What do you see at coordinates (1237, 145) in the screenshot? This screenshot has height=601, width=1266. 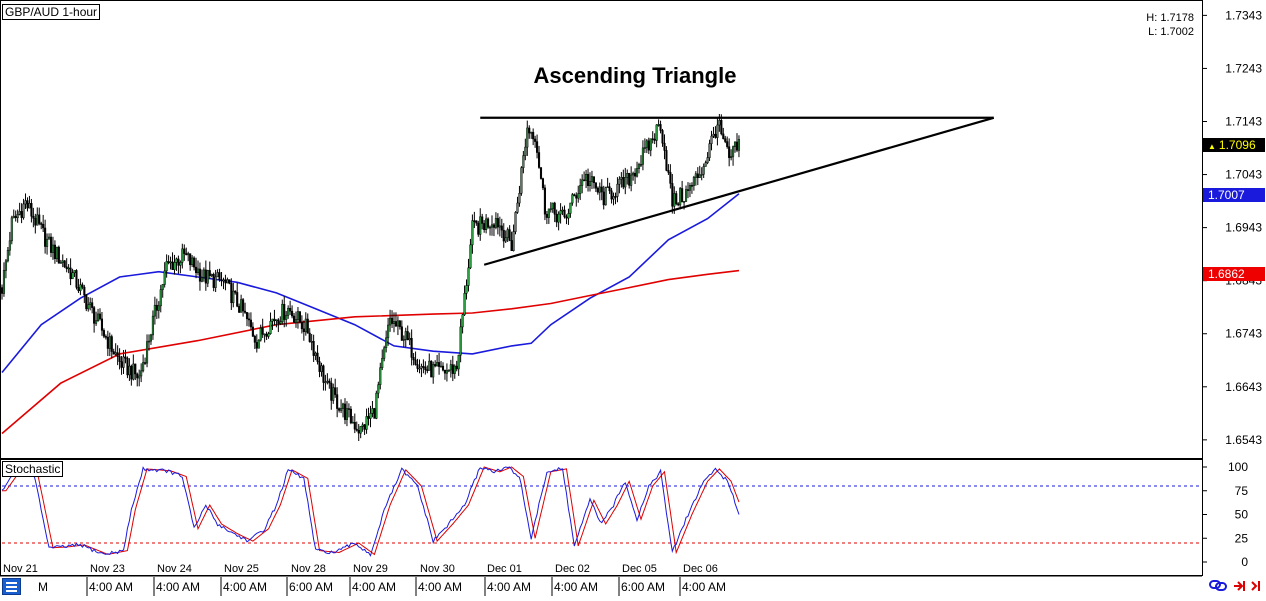 I see `current-price-value: 1.7096` at bounding box center [1237, 145].